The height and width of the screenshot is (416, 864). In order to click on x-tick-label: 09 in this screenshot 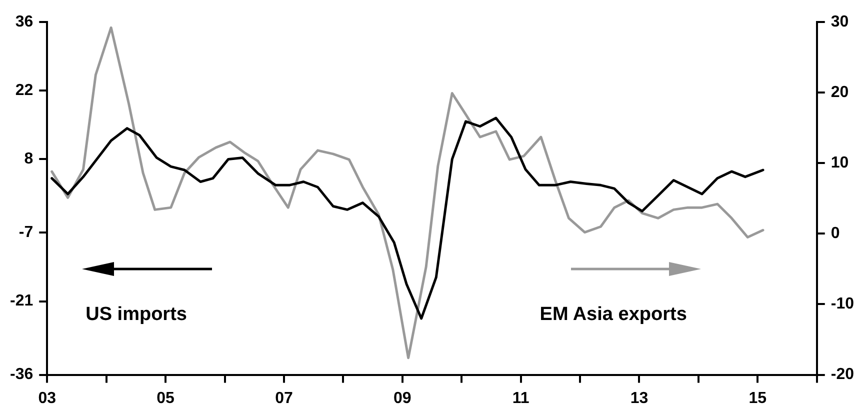, I will do `click(402, 398)`.